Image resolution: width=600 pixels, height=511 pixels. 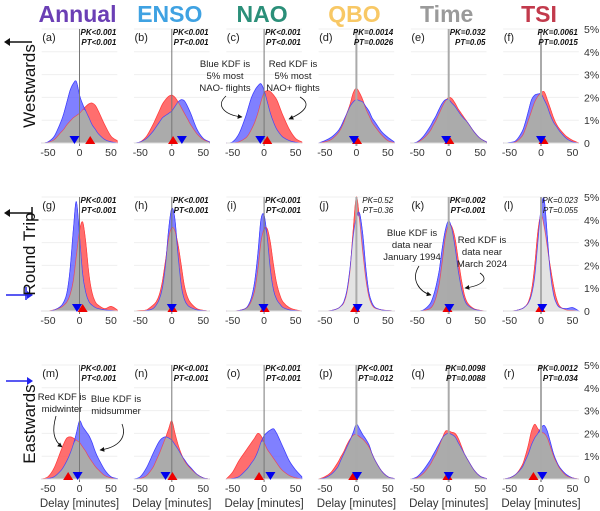 What do you see at coordinates (233, 374) in the screenshot?
I see `panel-label: (o)` at bounding box center [233, 374].